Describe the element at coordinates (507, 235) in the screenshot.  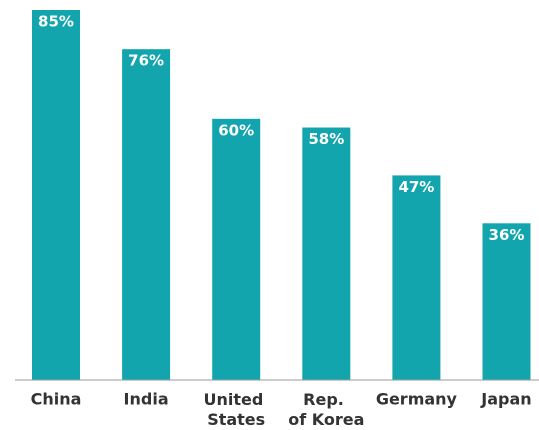
I see `value-label: 36%` at that location.